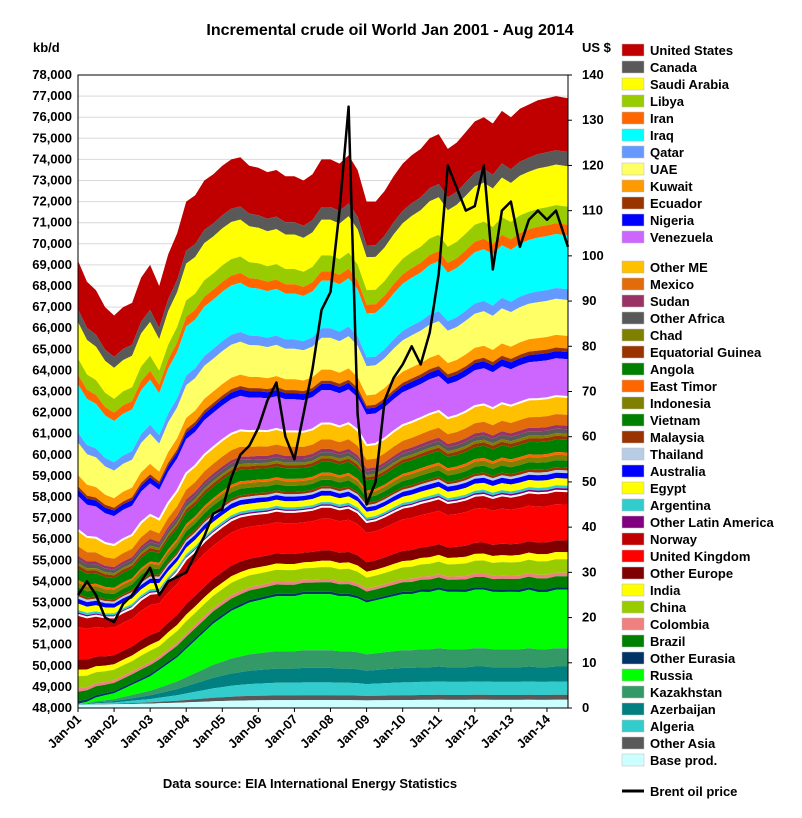  I want to click on right-tick-label: 110, so click(592, 210).